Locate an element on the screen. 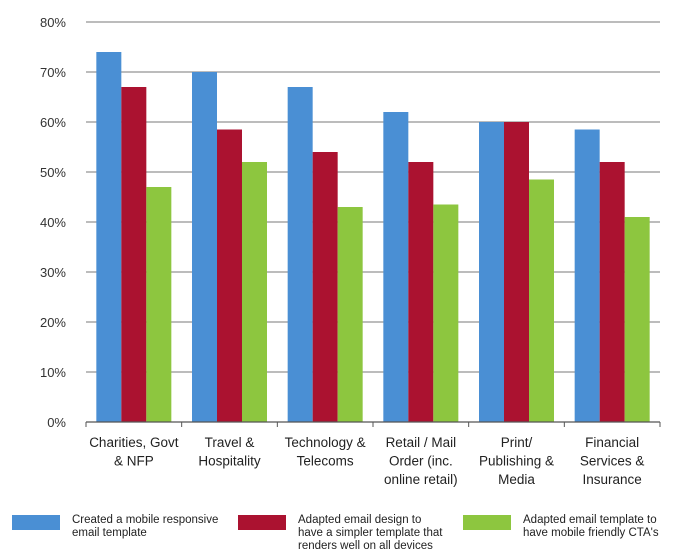 This screenshot has height=560, width=673. y-axis: 0% 10% 20% 30% 40% 50% 60% 70% 80% is located at coordinates (53, 222).